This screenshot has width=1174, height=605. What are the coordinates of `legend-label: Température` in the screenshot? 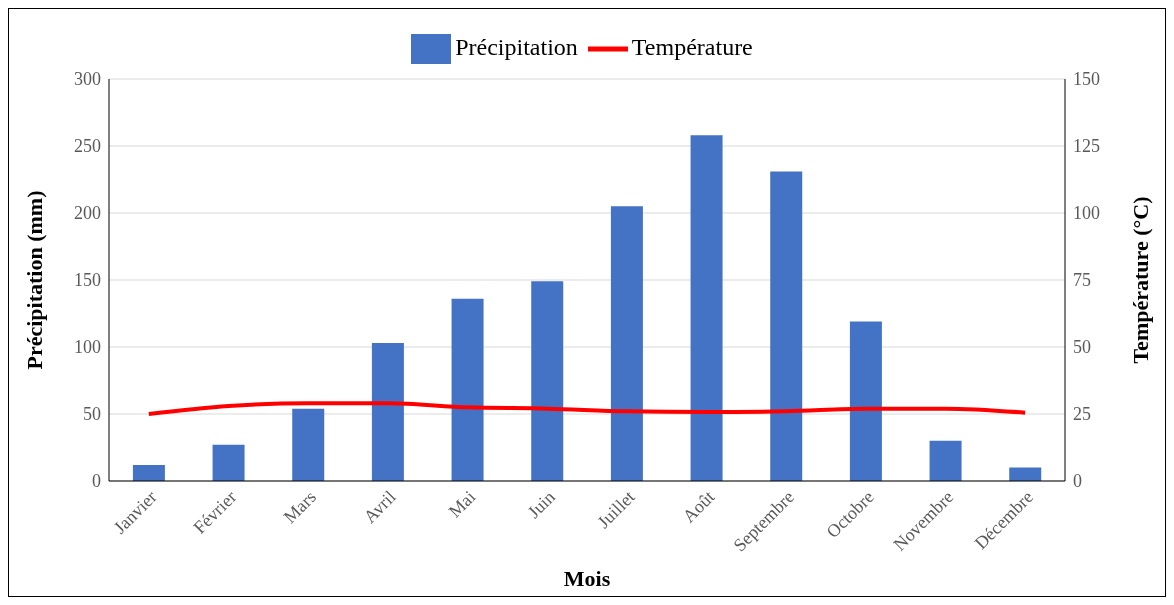 It's located at (692, 46).